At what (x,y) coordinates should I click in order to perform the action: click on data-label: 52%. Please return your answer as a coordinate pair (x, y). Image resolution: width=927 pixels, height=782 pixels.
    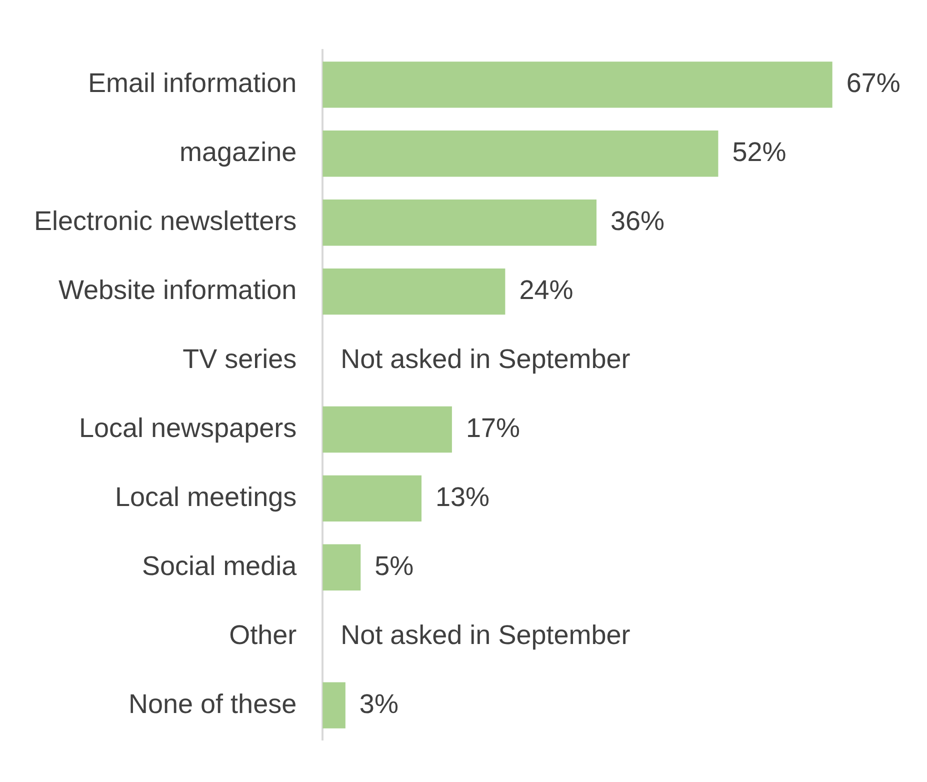
    Looking at the image, I should click on (759, 152).